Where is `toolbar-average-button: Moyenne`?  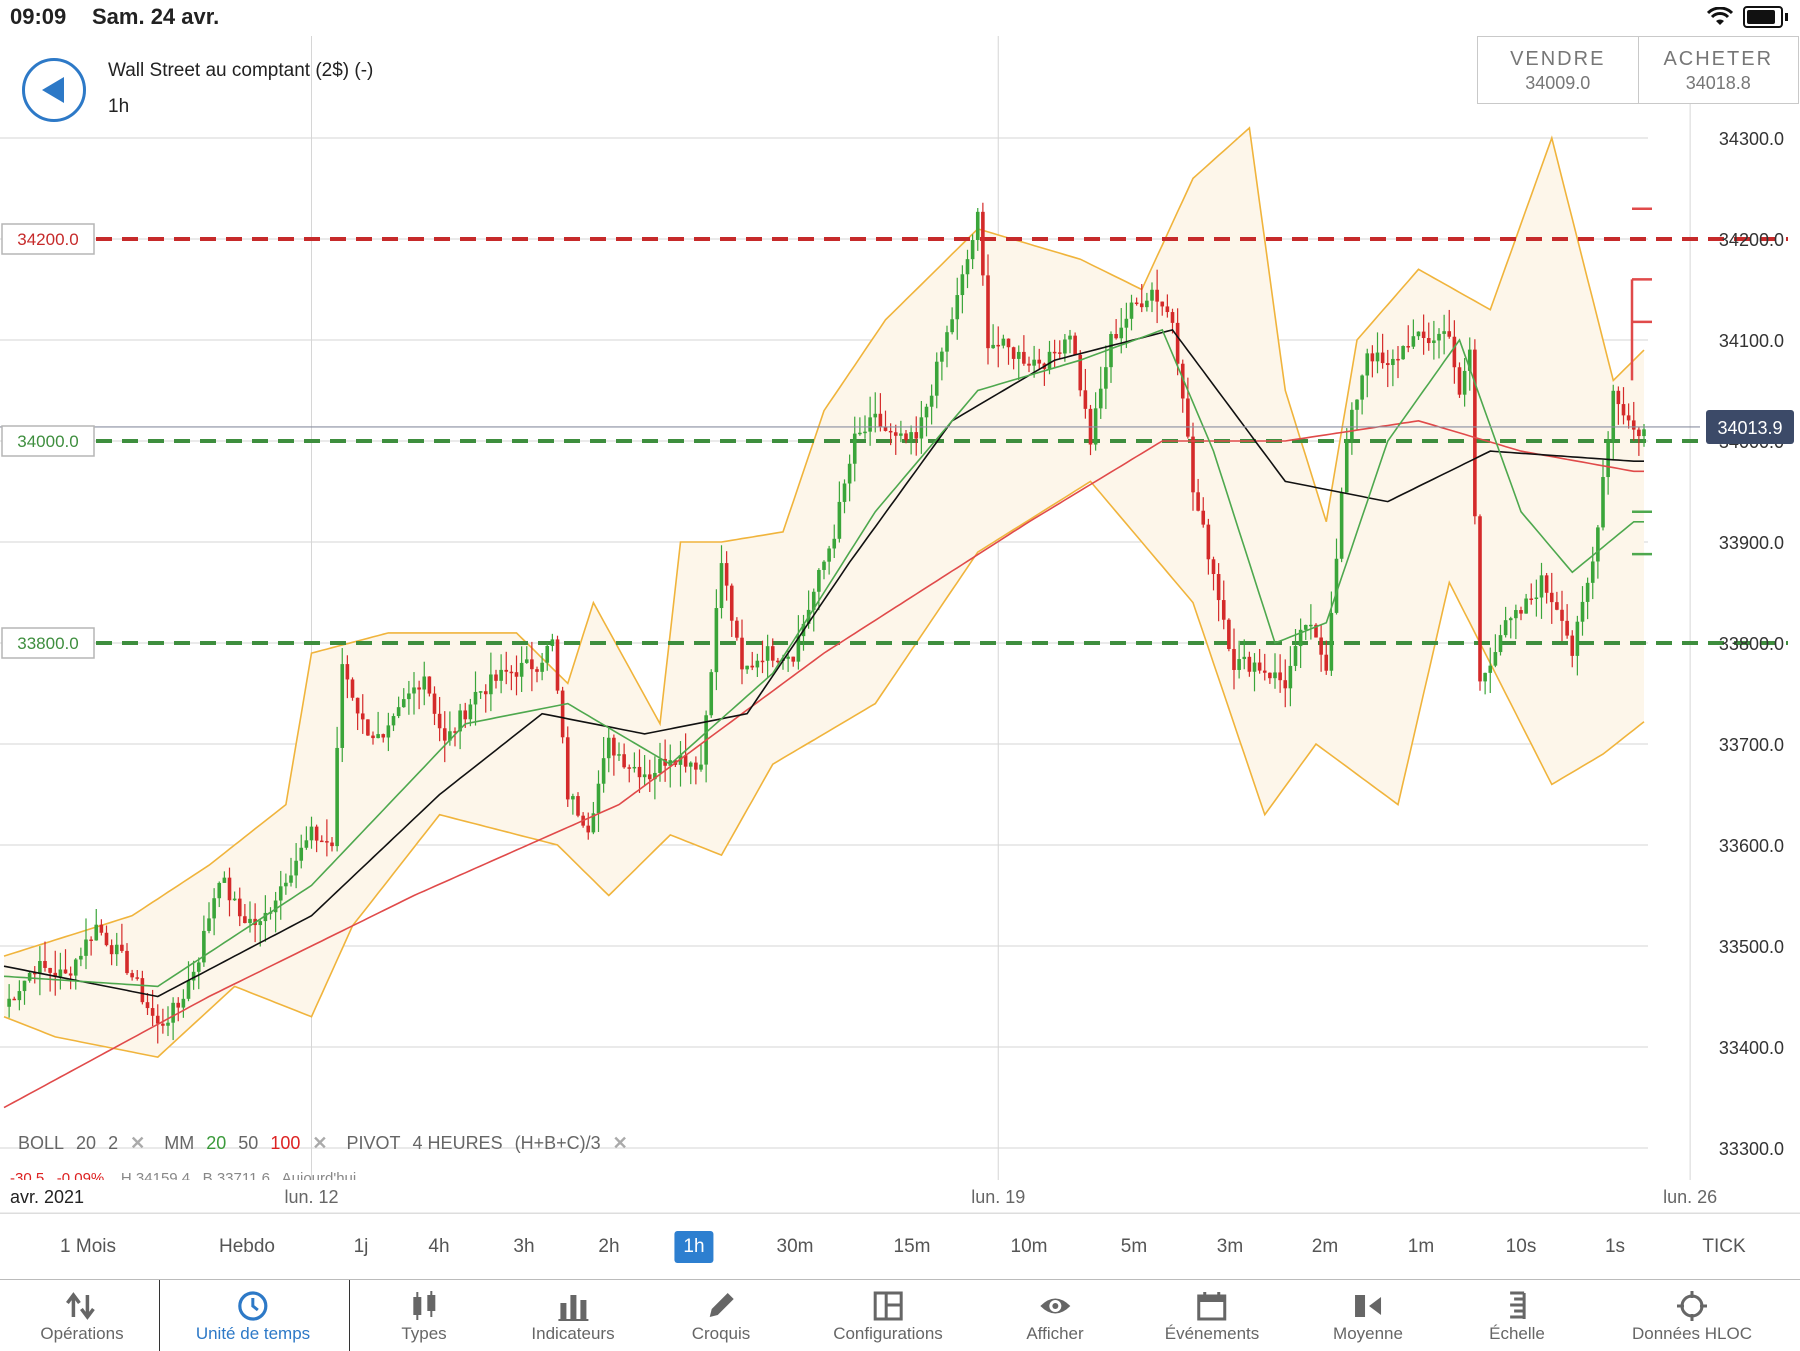 toolbar-average-button: Moyenne is located at coordinates (1368, 1315).